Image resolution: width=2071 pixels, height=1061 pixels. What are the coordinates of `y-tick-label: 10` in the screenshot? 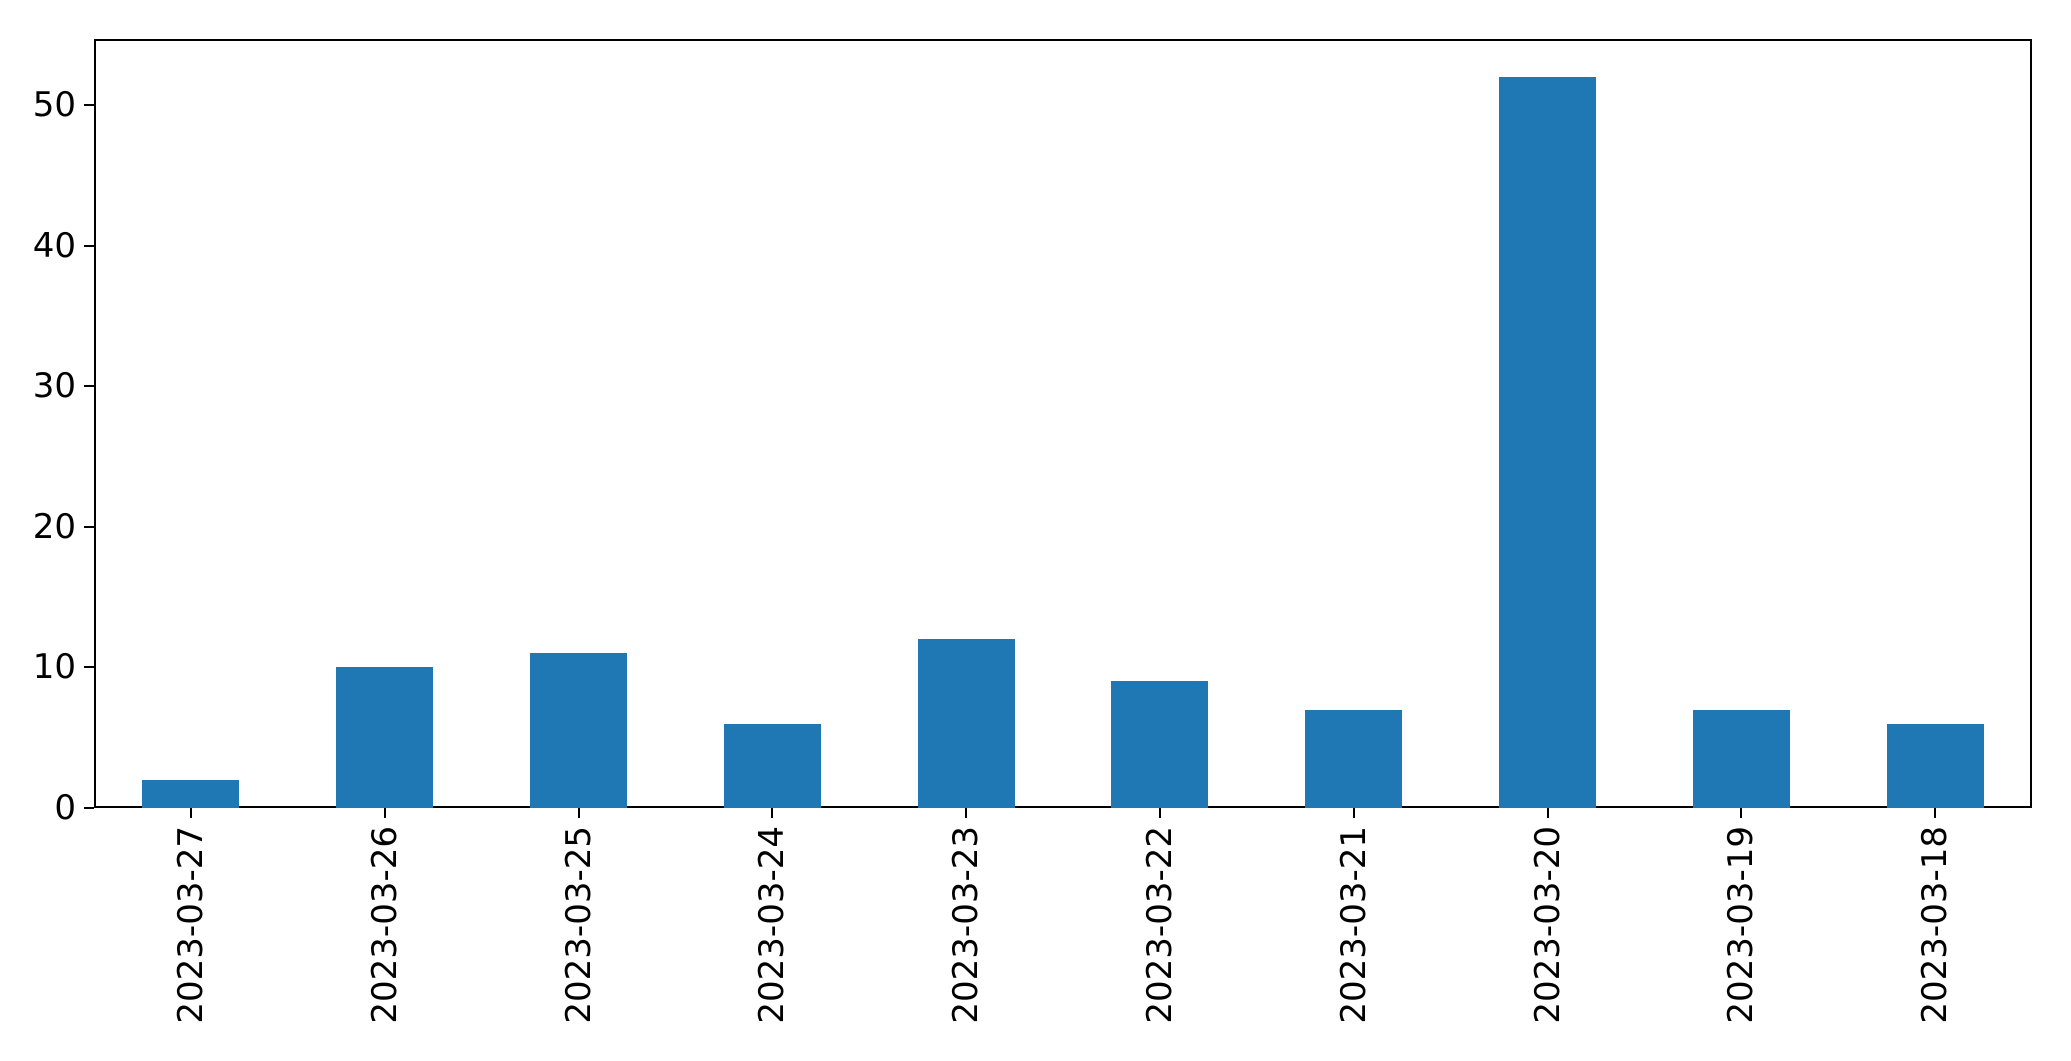 It's located at (54, 667).